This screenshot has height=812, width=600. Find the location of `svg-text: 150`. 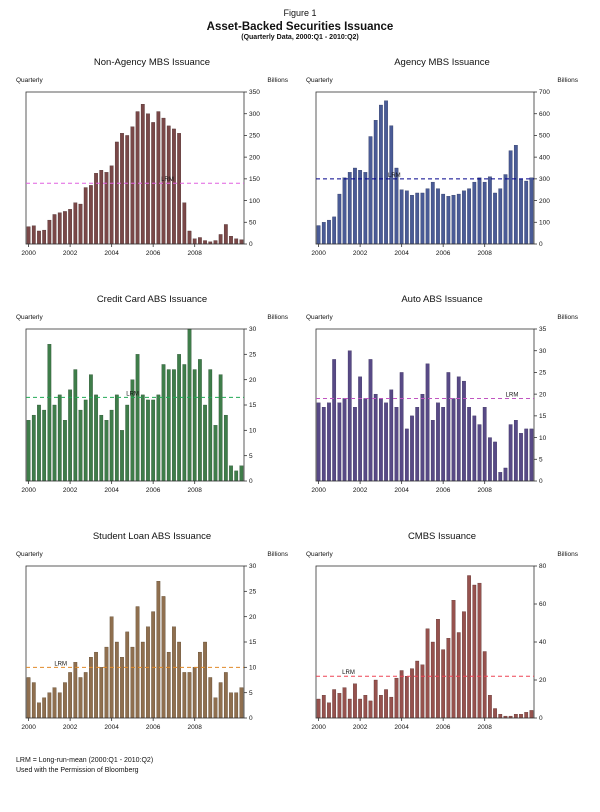

svg-text: 150 is located at coordinates (254, 179).